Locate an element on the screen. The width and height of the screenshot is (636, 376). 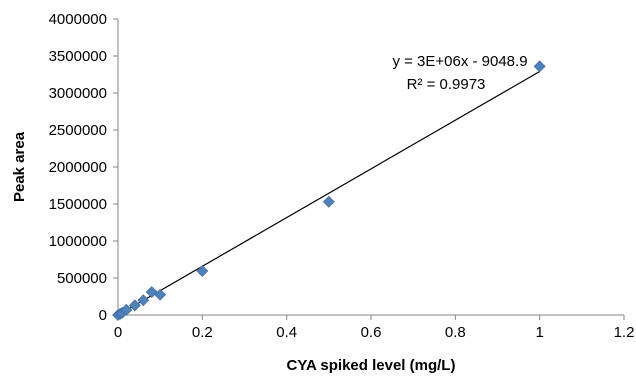
x-tick-label: 0.4 is located at coordinates (286, 332).